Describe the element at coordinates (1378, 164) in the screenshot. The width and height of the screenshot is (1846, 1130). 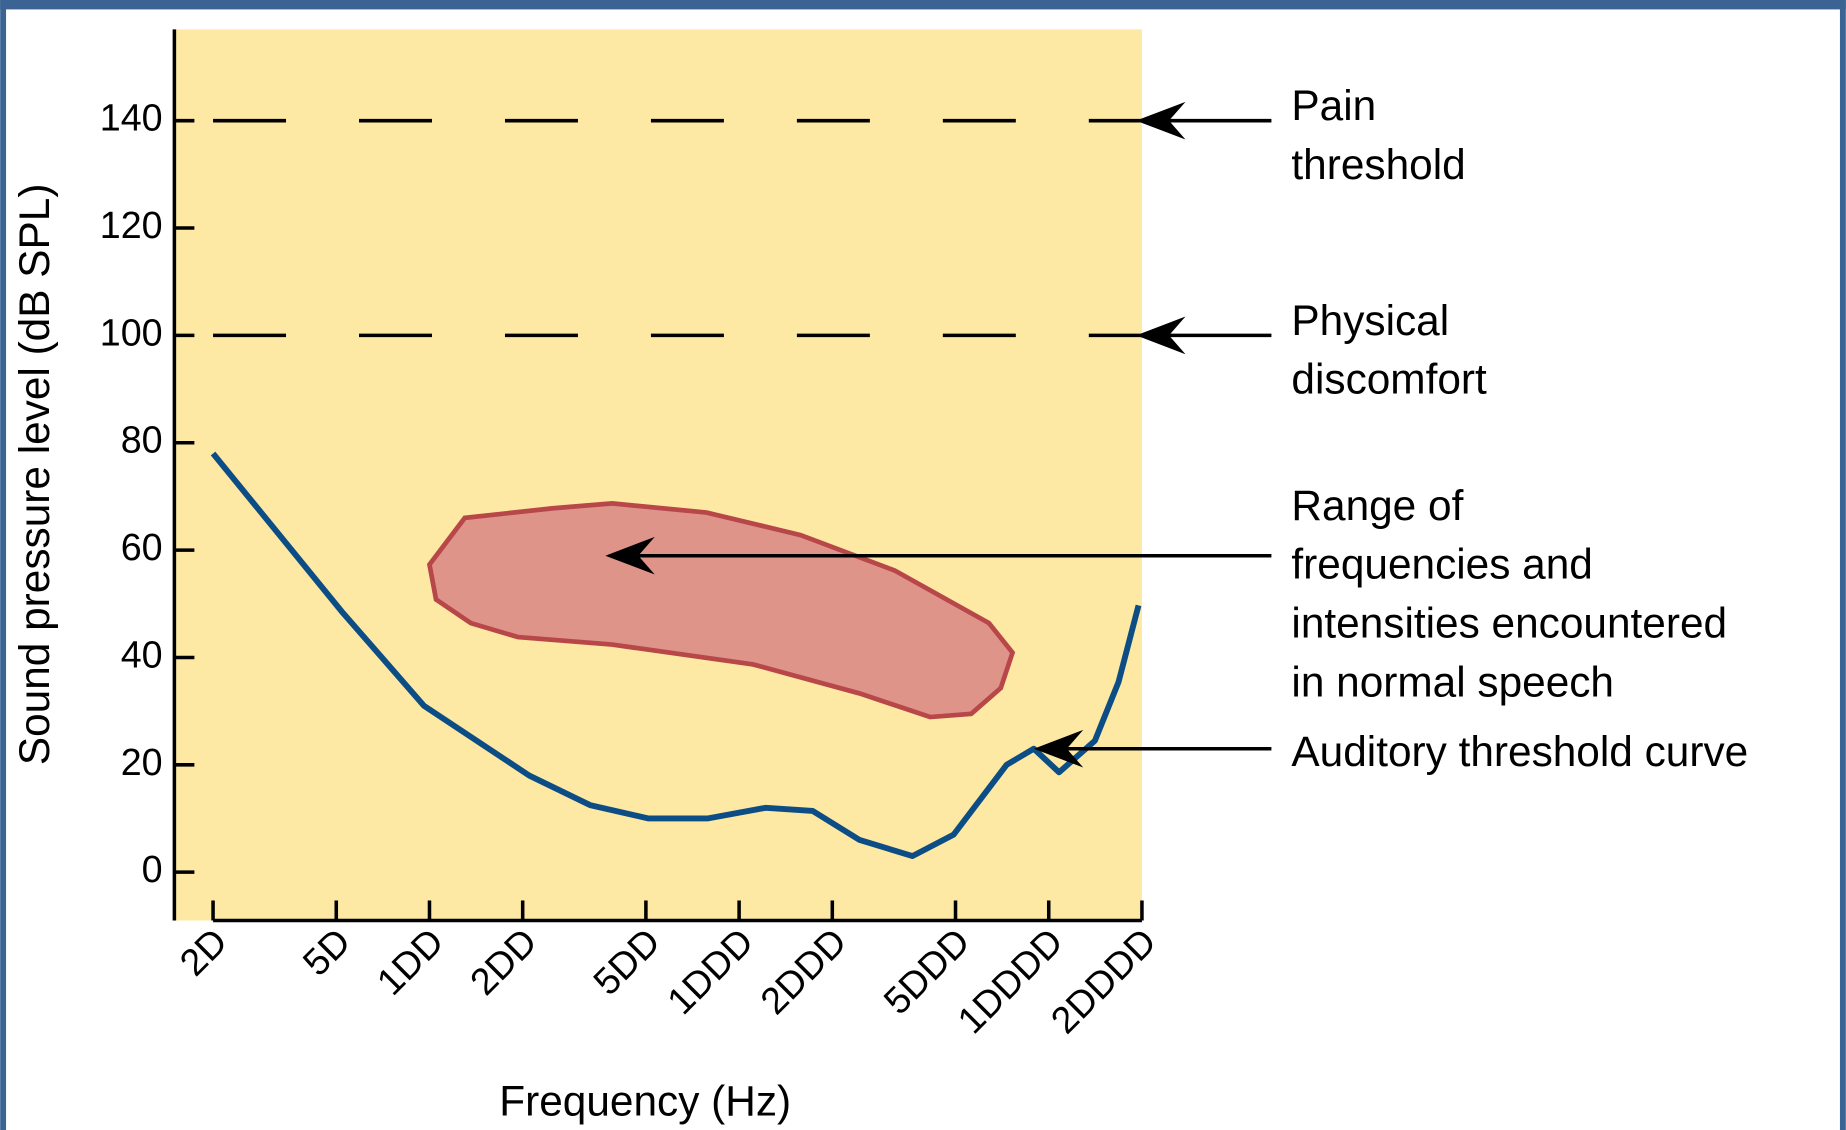
I see `reference-label: threshold` at that location.